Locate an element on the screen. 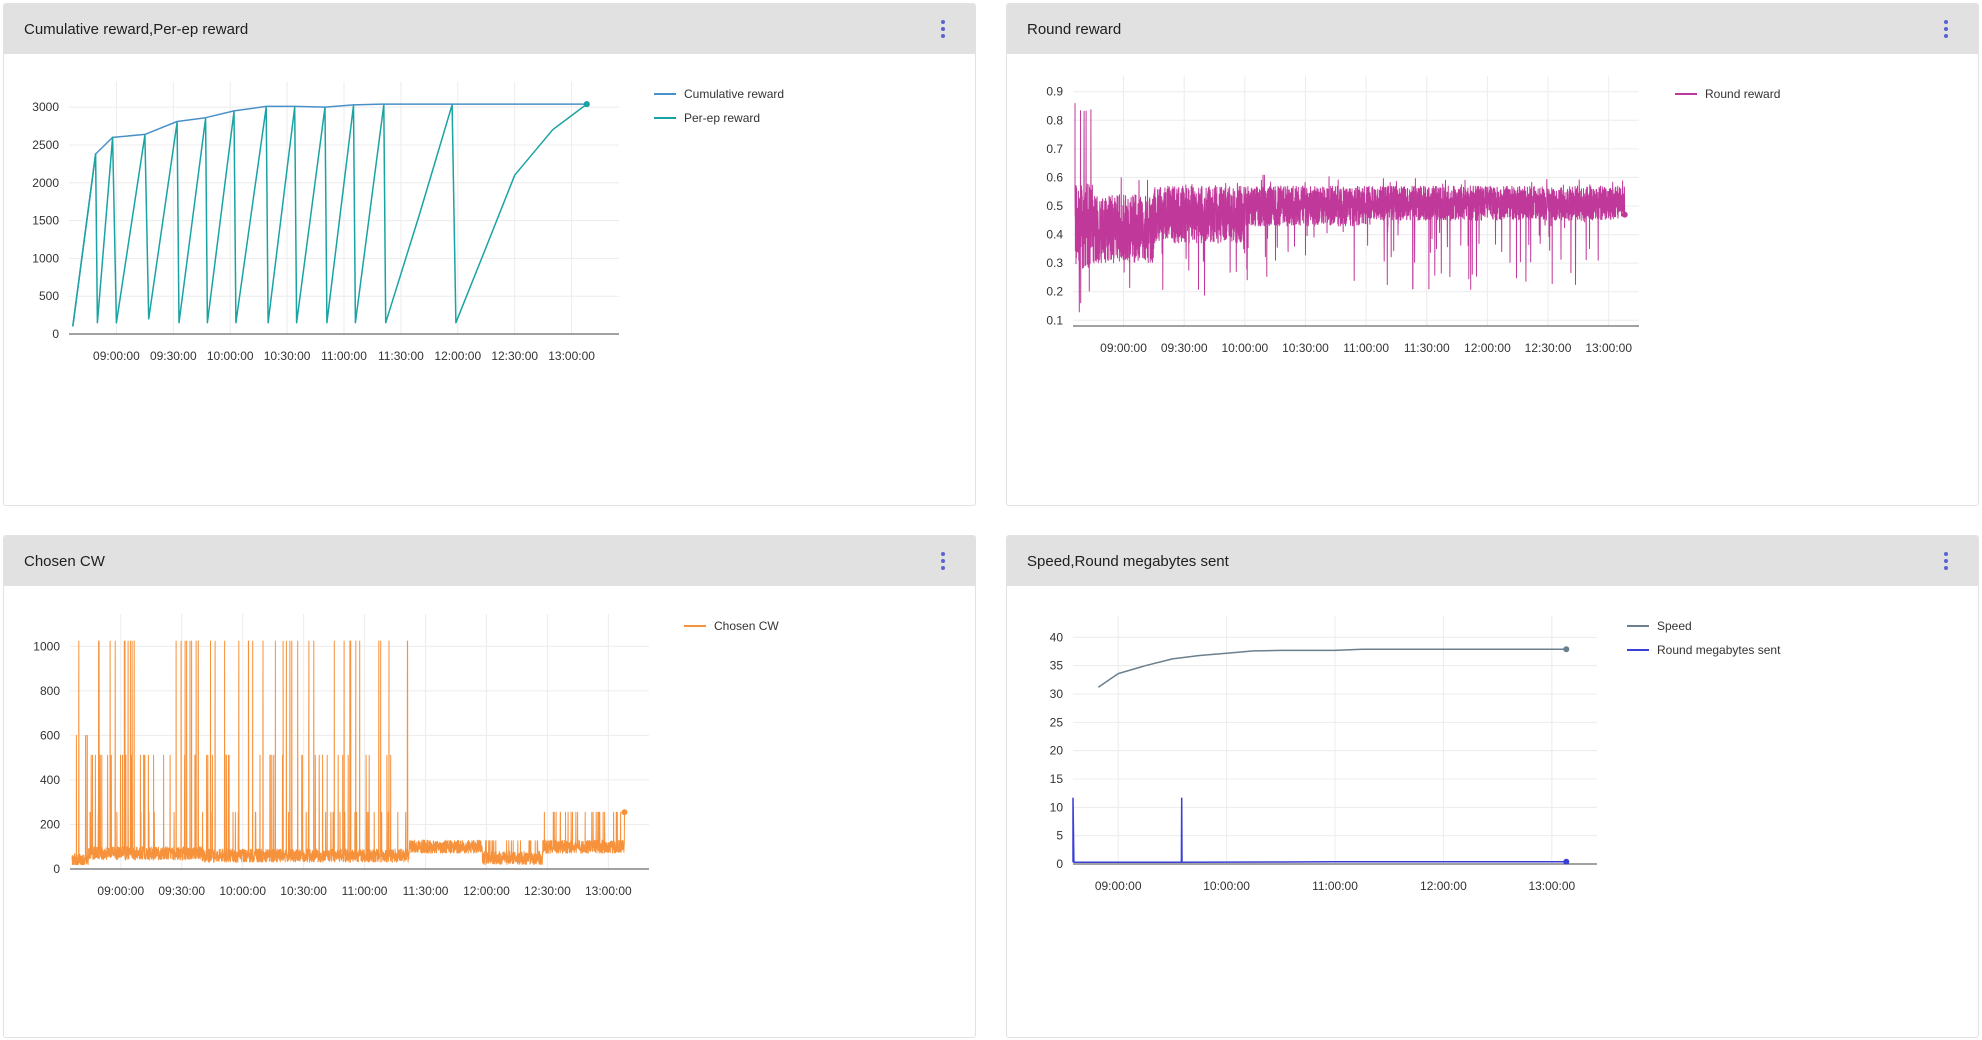  panel-header: Round reward is located at coordinates (1492, 29).